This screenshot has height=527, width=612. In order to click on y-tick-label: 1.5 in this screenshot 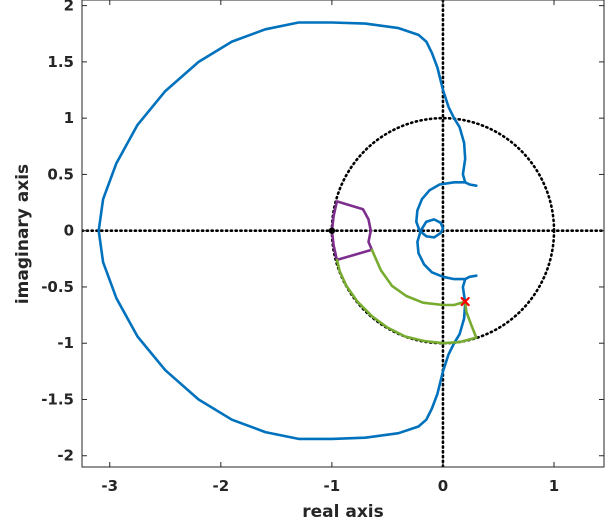, I will do `click(60, 62)`.